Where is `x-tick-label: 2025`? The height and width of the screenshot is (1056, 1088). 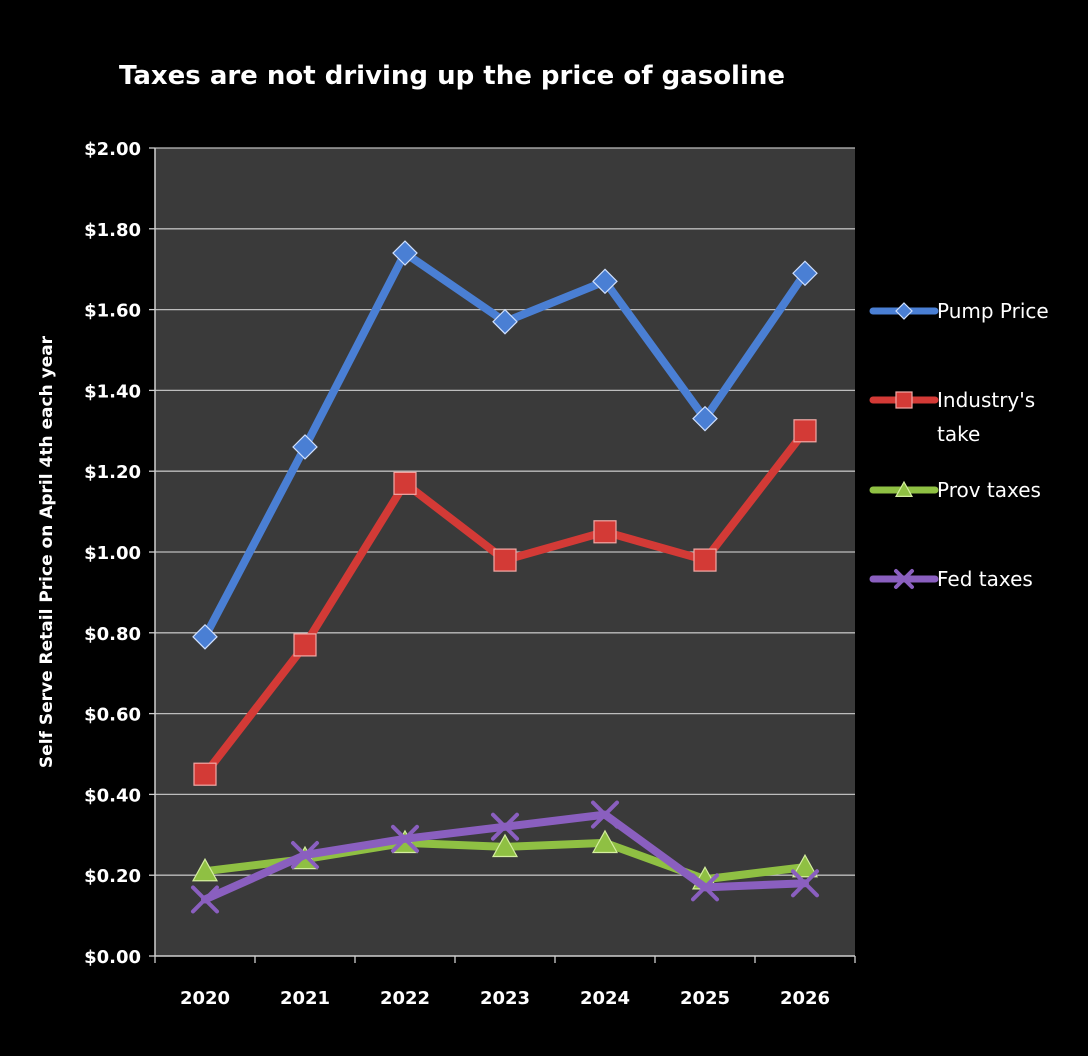
x-tick-label: 2025 is located at coordinates (705, 998).